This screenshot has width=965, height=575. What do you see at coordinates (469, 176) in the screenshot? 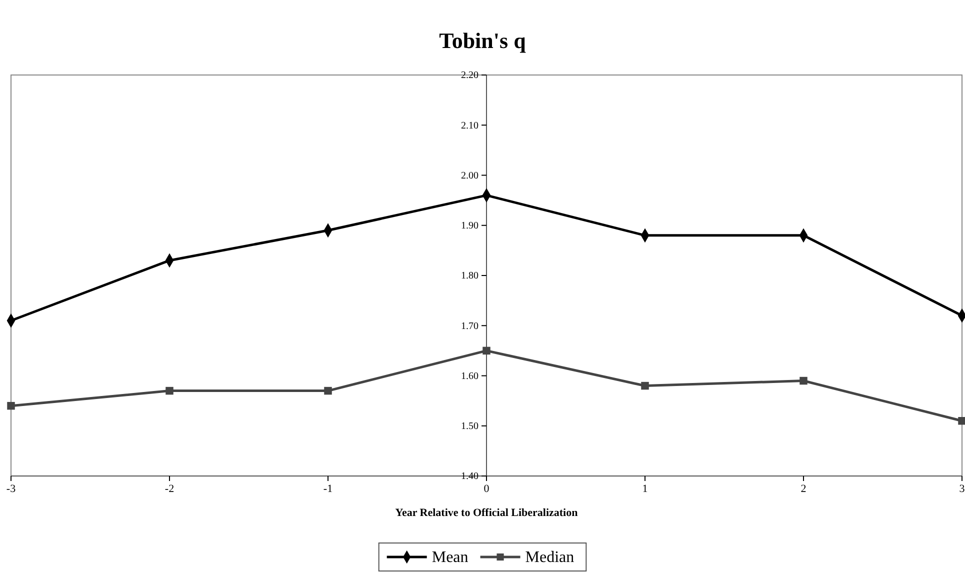
I see `y-tick-label: 2.00` at bounding box center [469, 176].